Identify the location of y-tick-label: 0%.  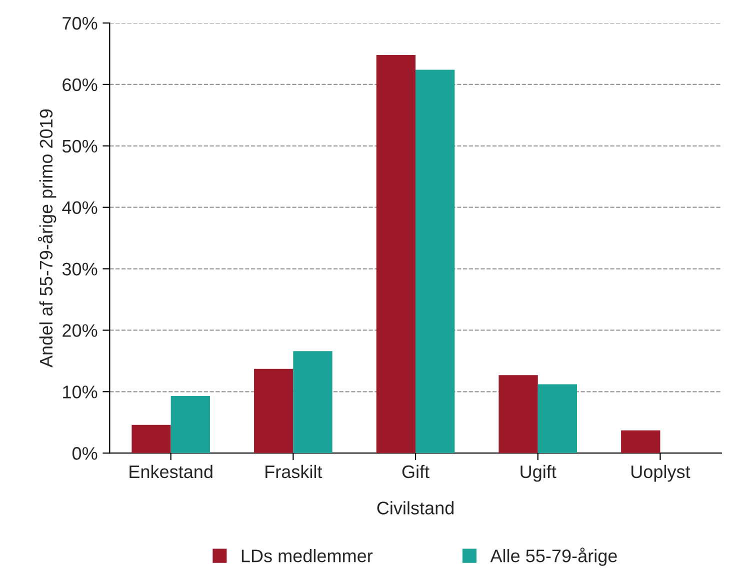
(85, 453).